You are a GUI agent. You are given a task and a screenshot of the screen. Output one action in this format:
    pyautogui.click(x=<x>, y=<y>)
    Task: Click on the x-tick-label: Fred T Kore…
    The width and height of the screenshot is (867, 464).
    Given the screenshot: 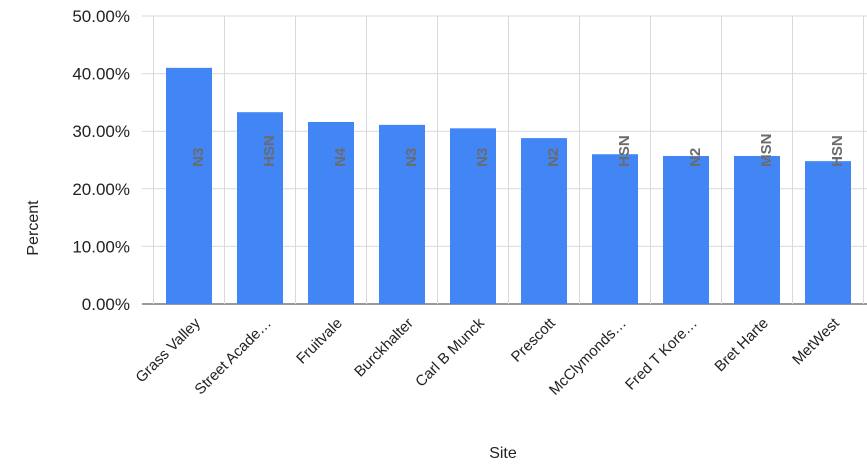 What is the action you would take?
    pyautogui.click(x=661, y=354)
    